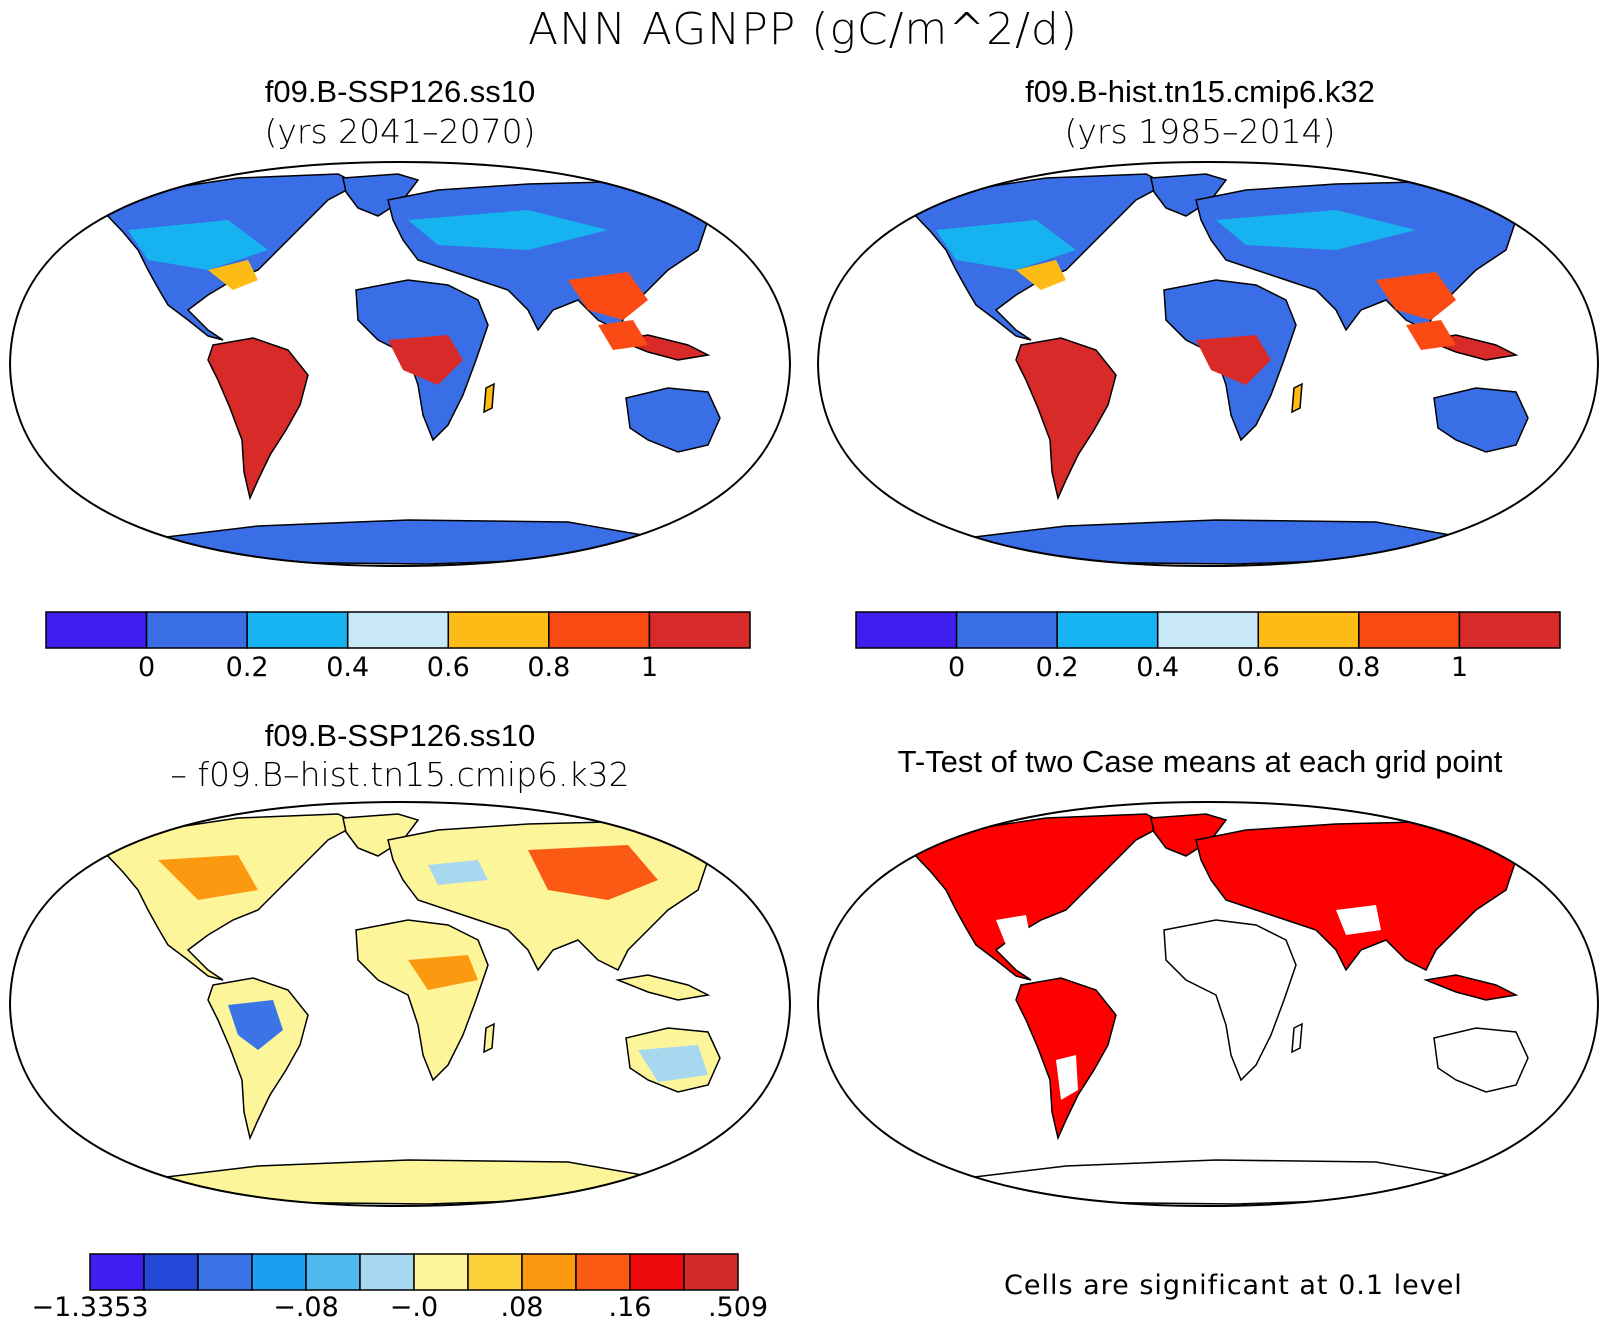 The image size is (1606, 1328). I want to click on colorbar-tick-label: .509, so click(738, 1307).